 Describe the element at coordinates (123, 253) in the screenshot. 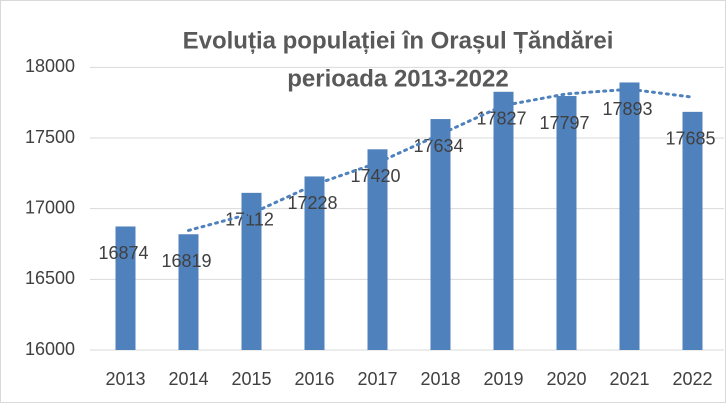

I see `data-label: 16874` at that location.